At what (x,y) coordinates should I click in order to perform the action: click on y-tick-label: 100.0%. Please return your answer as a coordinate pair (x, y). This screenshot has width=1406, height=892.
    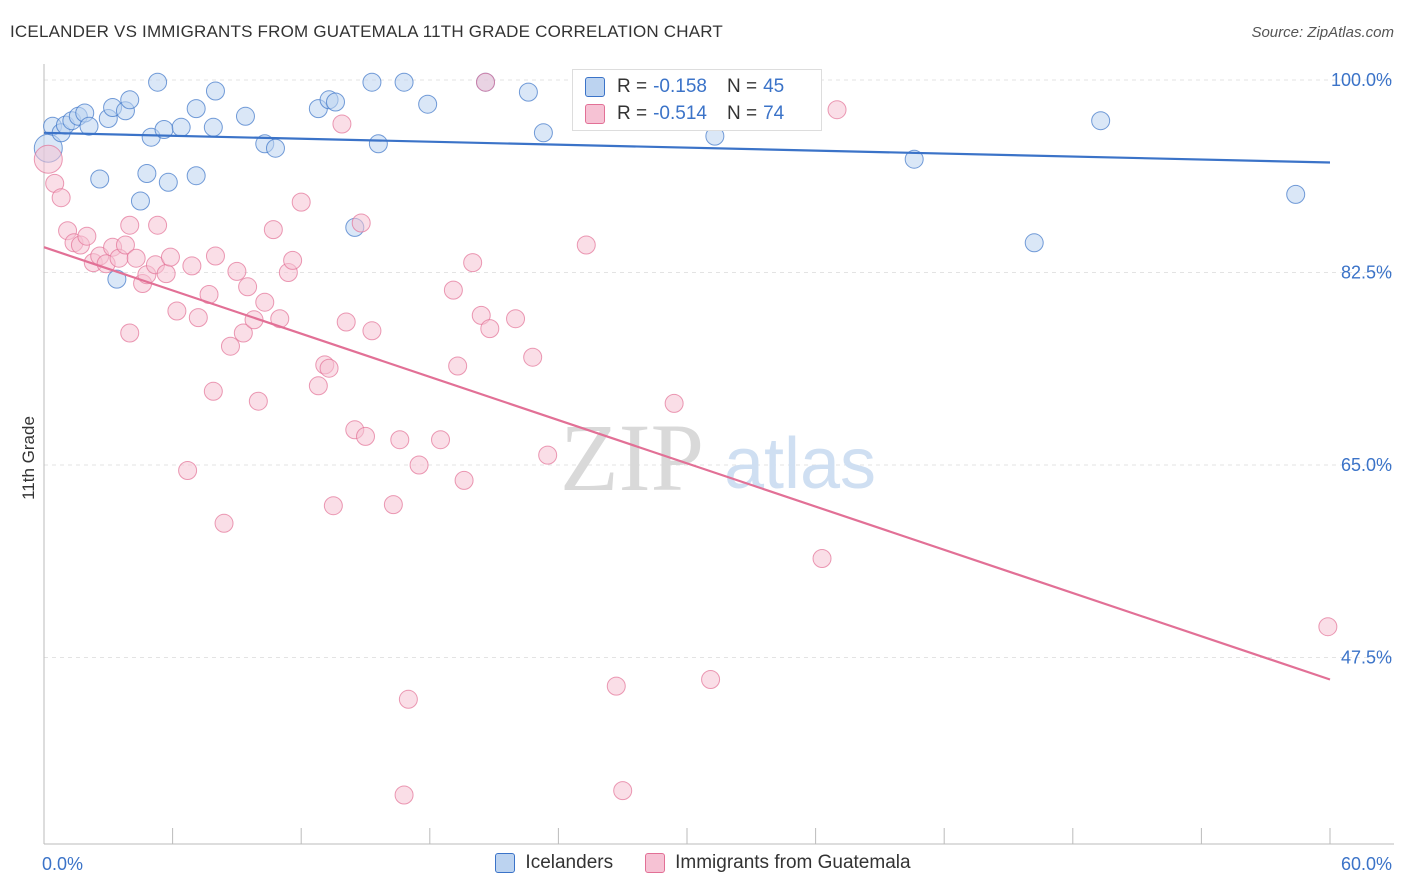
    Looking at the image, I should click on (1361, 80).